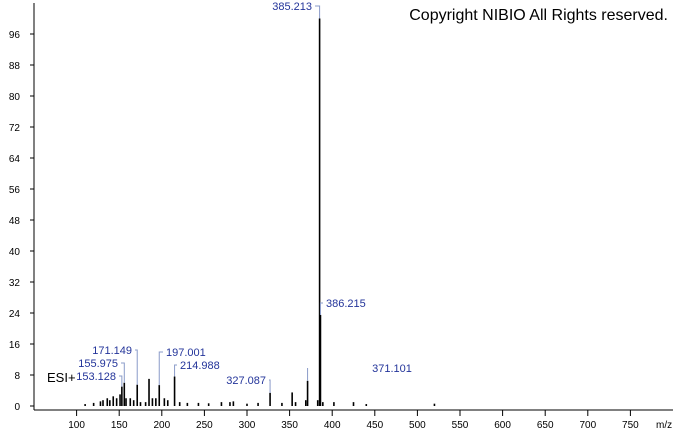  What do you see at coordinates (630, 425) in the screenshot?
I see `x-tick-label: 750` at bounding box center [630, 425].